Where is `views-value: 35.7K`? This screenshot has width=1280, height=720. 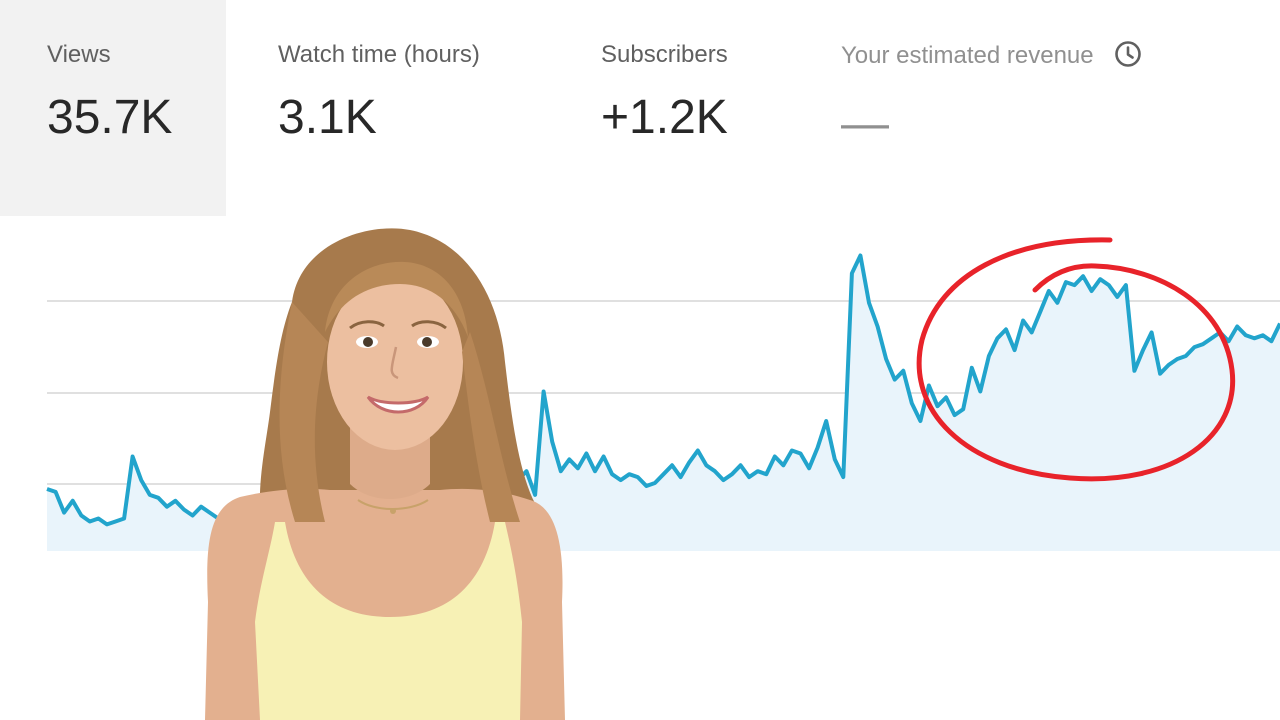 views-value: 35.7K is located at coordinates (110, 117).